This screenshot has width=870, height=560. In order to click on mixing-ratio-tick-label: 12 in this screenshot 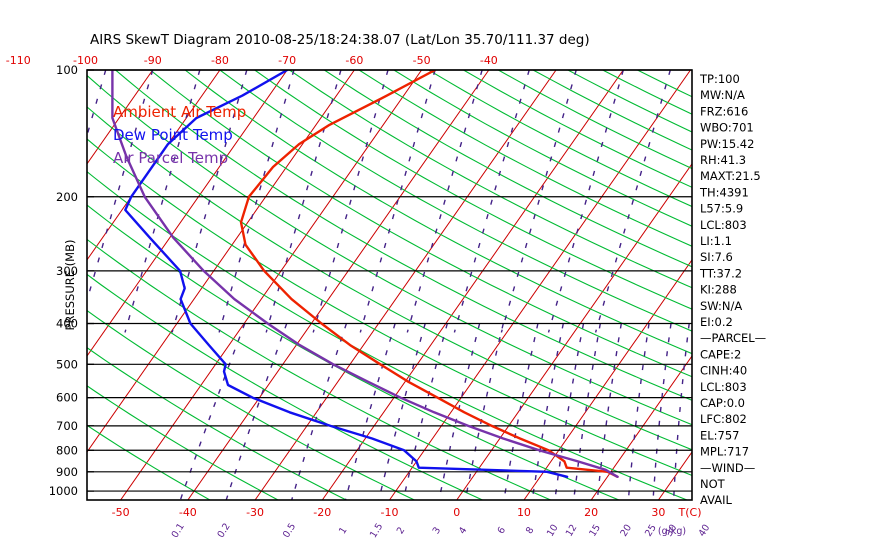, I will do `click(572, 531)`.